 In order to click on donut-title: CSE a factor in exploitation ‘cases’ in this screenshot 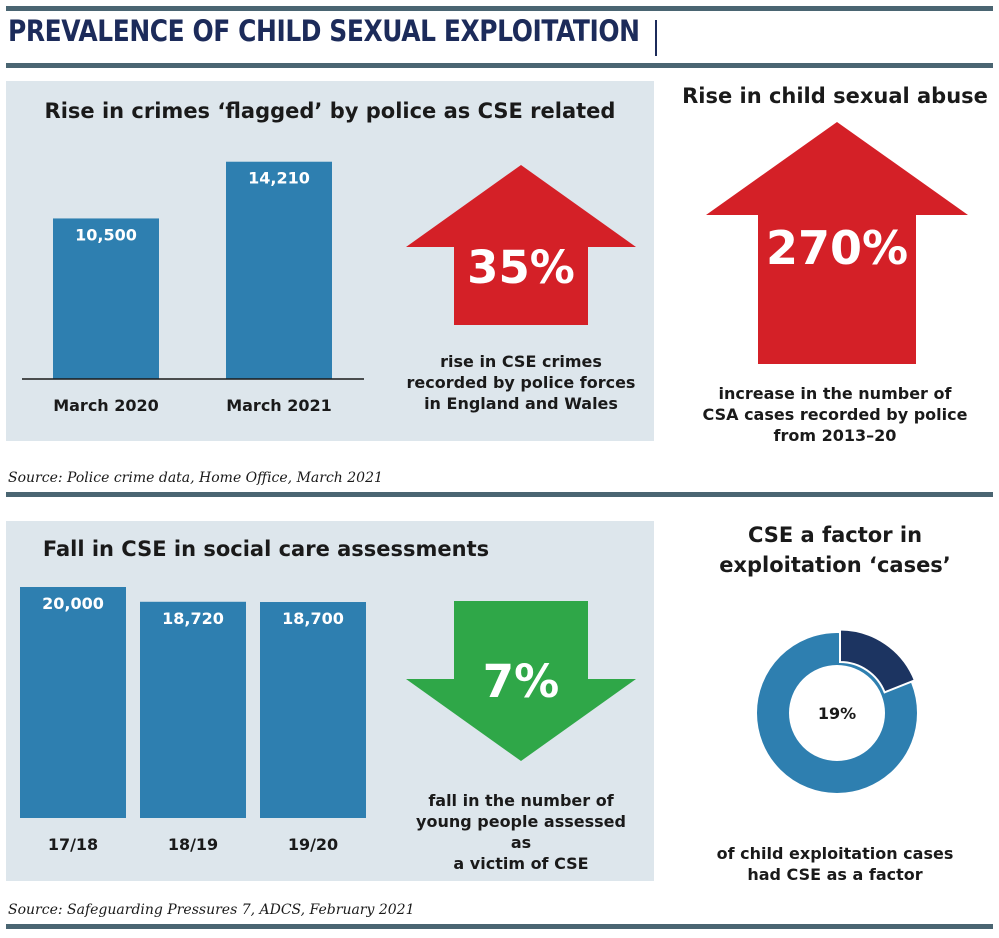, I will do `click(834, 550)`.